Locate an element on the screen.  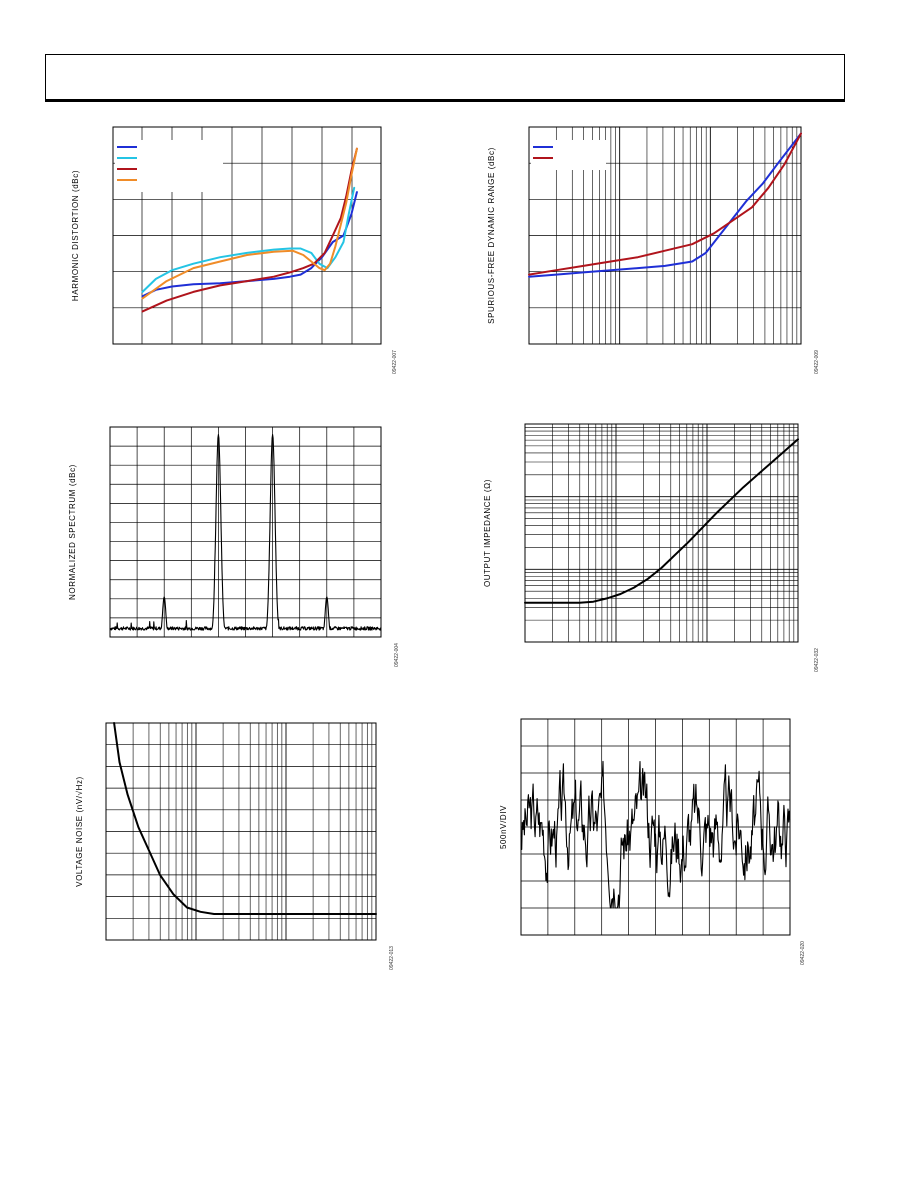
output-impedance-figure-id: 09422-032 is located at coordinates (817, 660).